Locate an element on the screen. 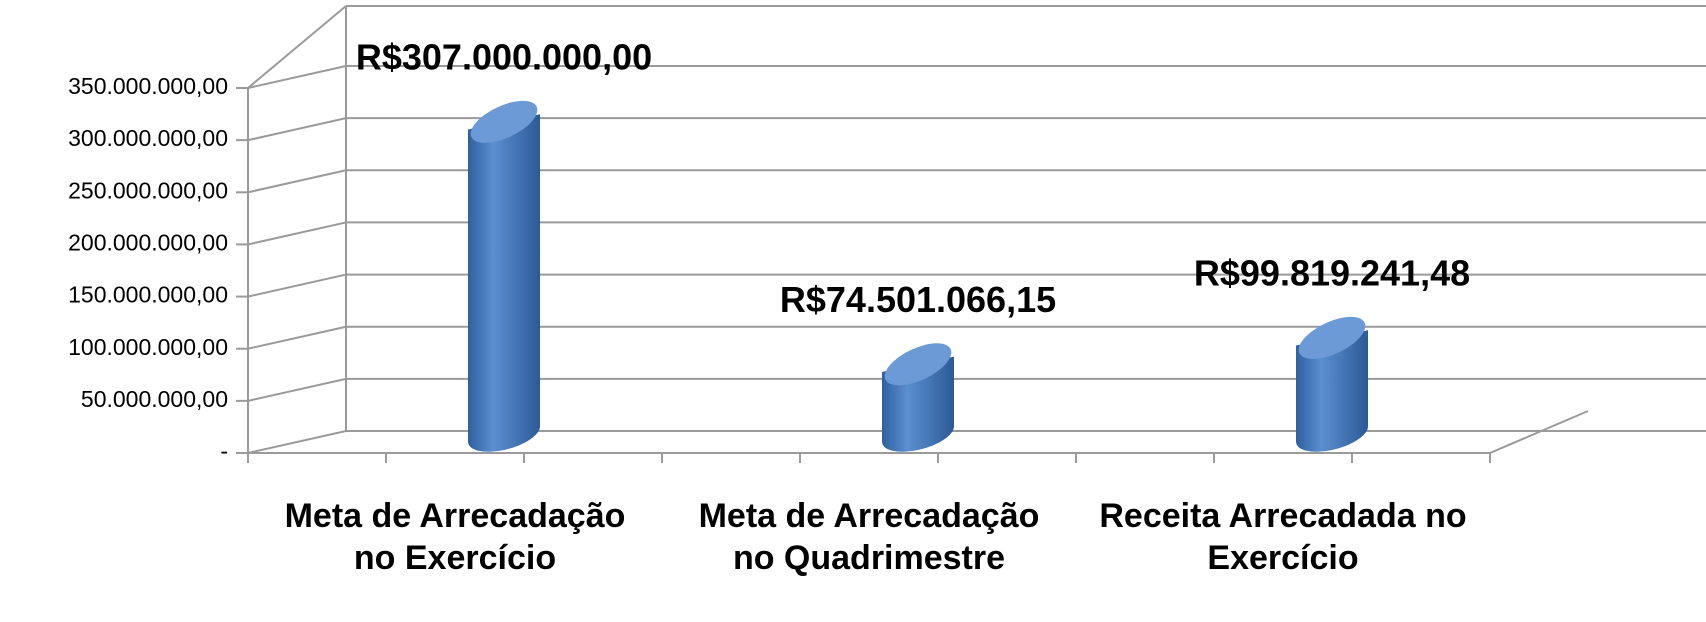  value-label: R$307.000.000,00 is located at coordinates (504, 56).